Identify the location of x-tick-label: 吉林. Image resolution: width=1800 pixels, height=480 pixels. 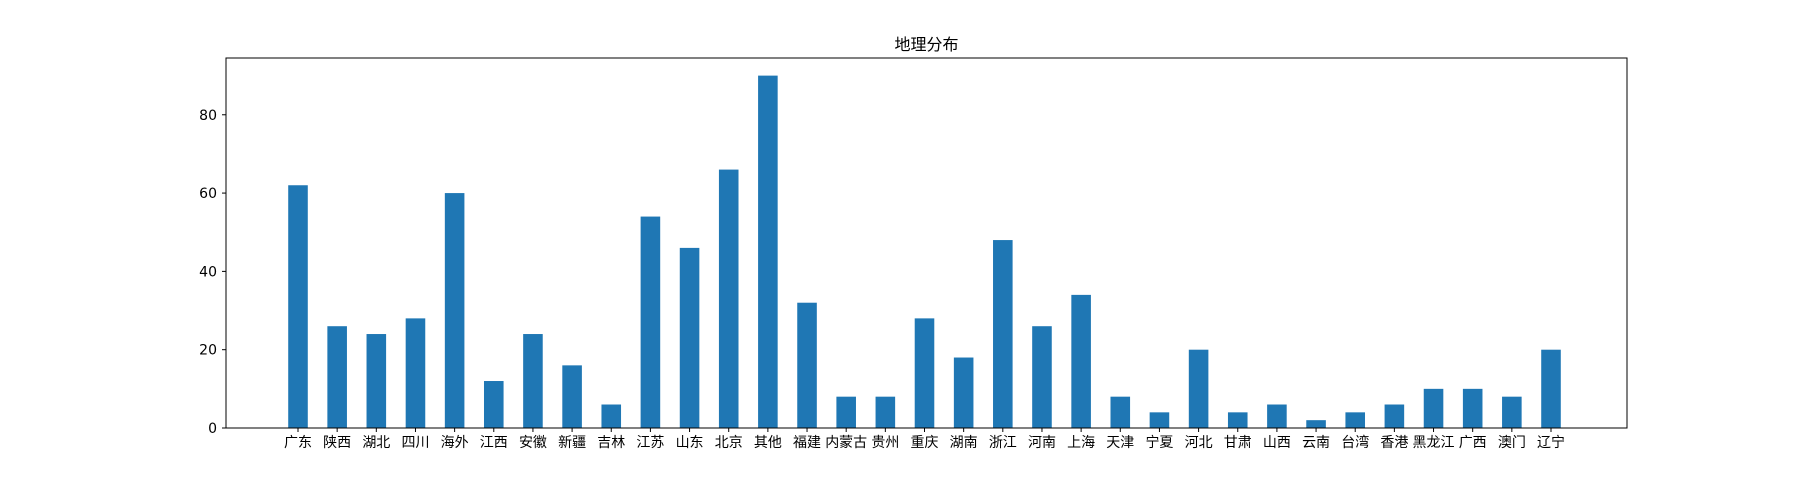
(611, 443).